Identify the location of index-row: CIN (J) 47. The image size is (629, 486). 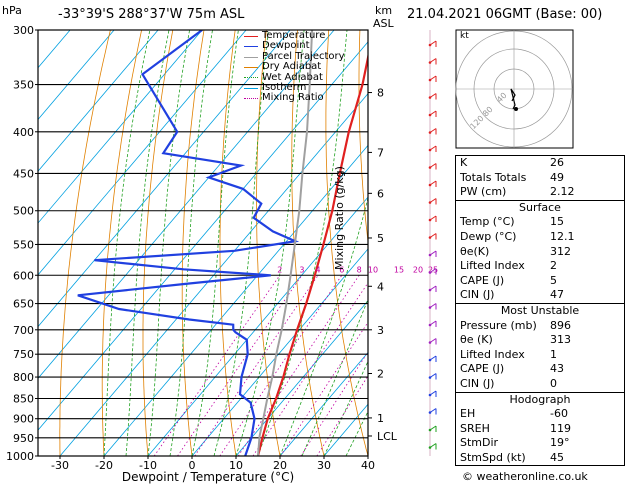
(540, 295).